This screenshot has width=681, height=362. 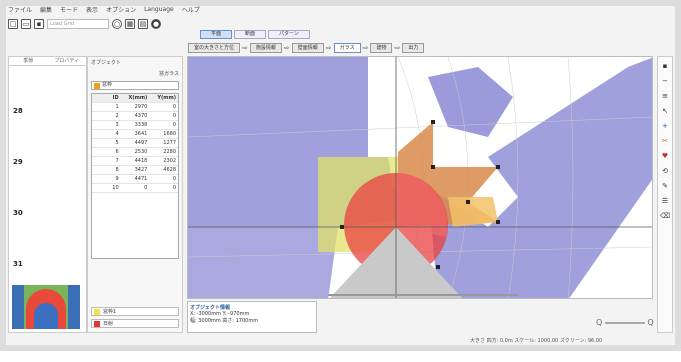 What do you see at coordinates (665, 216) in the screenshot?
I see `delete-icon: ⌫` at bounding box center [665, 216].